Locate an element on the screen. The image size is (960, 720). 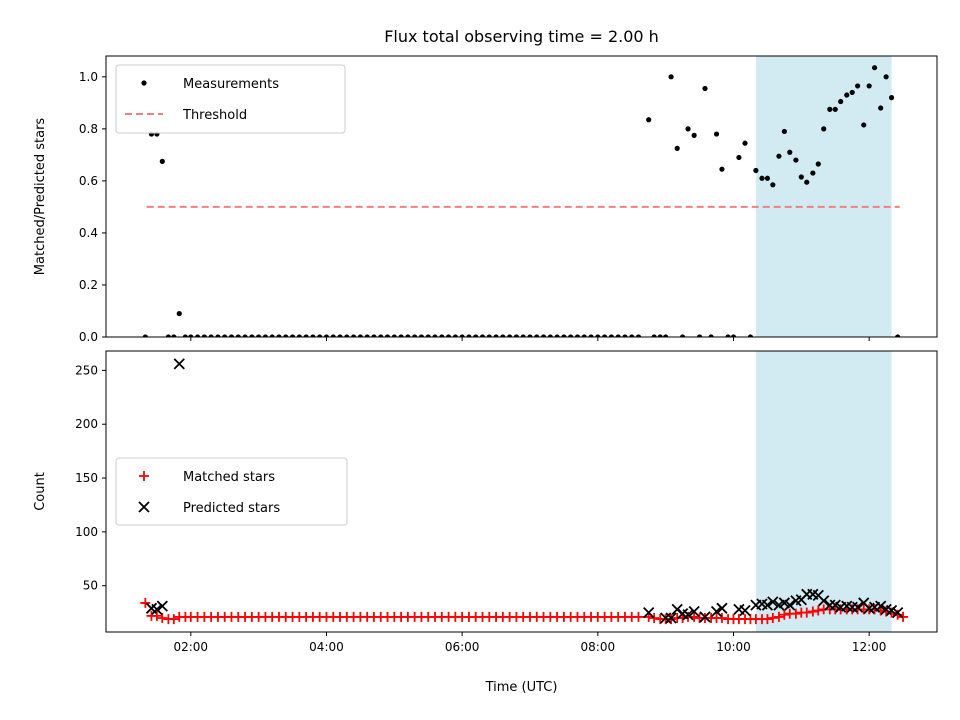
y-tick-label: 0.8 is located at coordinates (88, 129).